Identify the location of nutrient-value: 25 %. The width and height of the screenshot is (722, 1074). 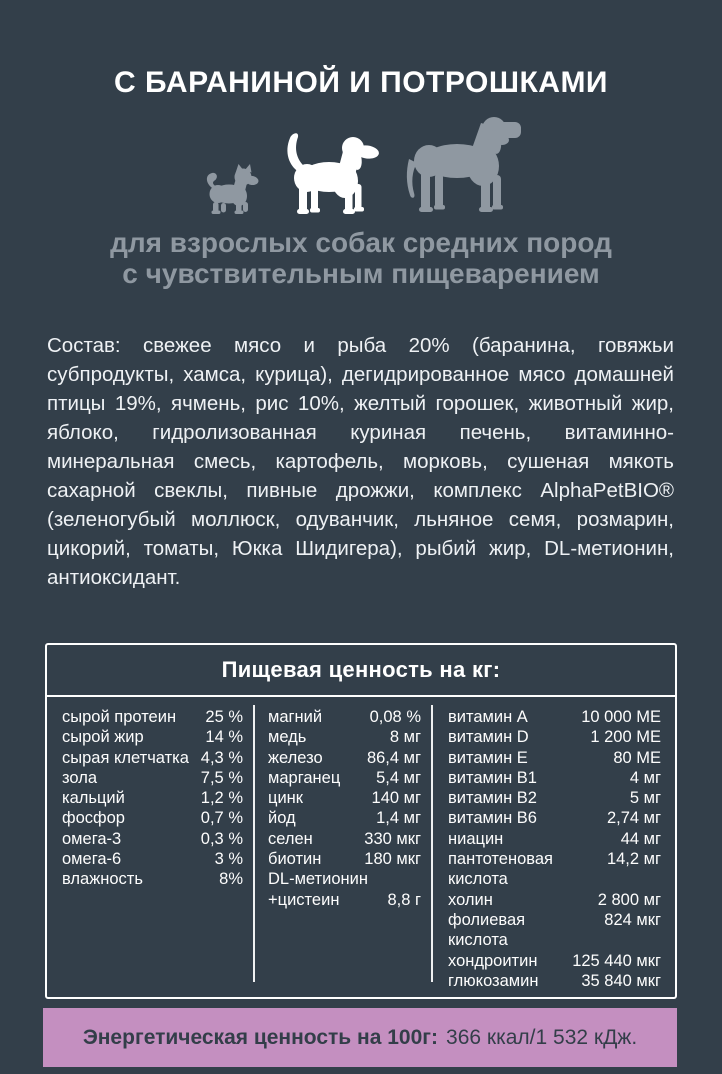
(224, 717).